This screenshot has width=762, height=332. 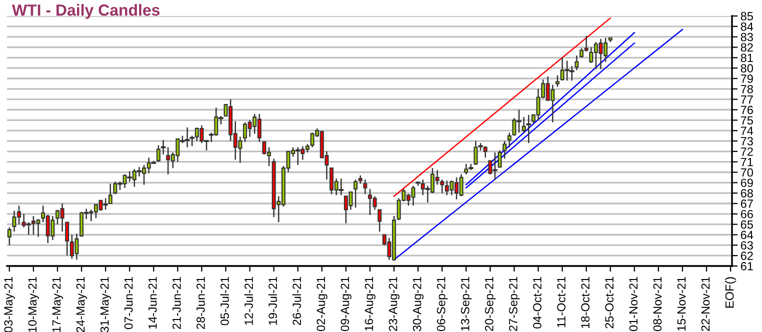 I want to click on y-tick-label: 82, so click(x=746, y=47).